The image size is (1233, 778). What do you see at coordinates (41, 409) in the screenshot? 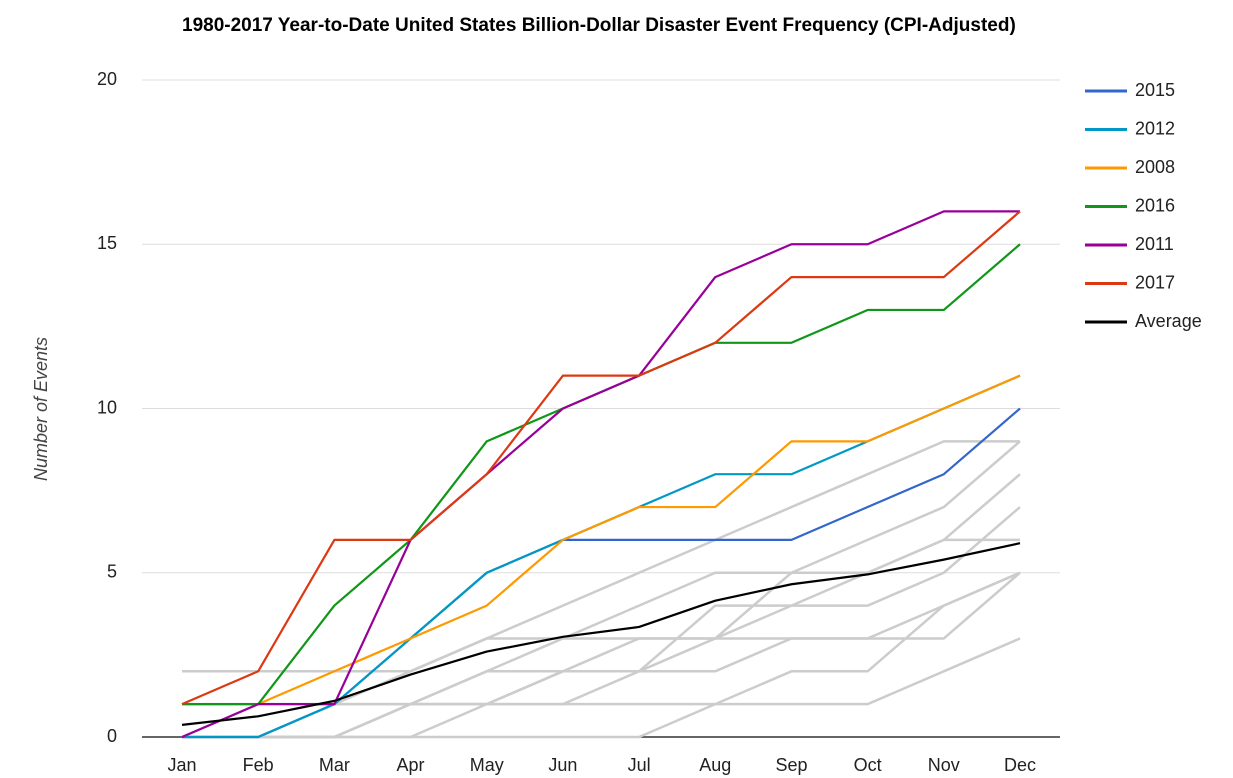
I see `y-axis-label: Number of Events` at bounding box center [41, 409].